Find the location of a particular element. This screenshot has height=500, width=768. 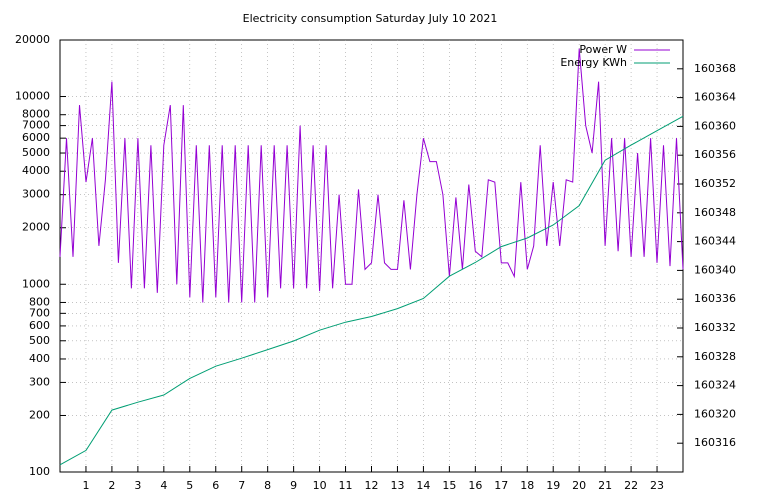

x-tick-label: 1 is located at coordinates (85, 485).